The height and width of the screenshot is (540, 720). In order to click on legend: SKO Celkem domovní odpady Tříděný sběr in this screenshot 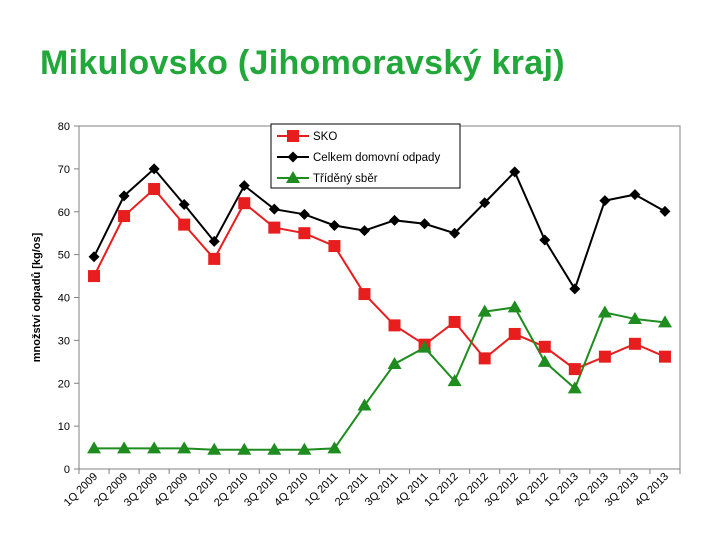, I will do `click(365, 156)`.